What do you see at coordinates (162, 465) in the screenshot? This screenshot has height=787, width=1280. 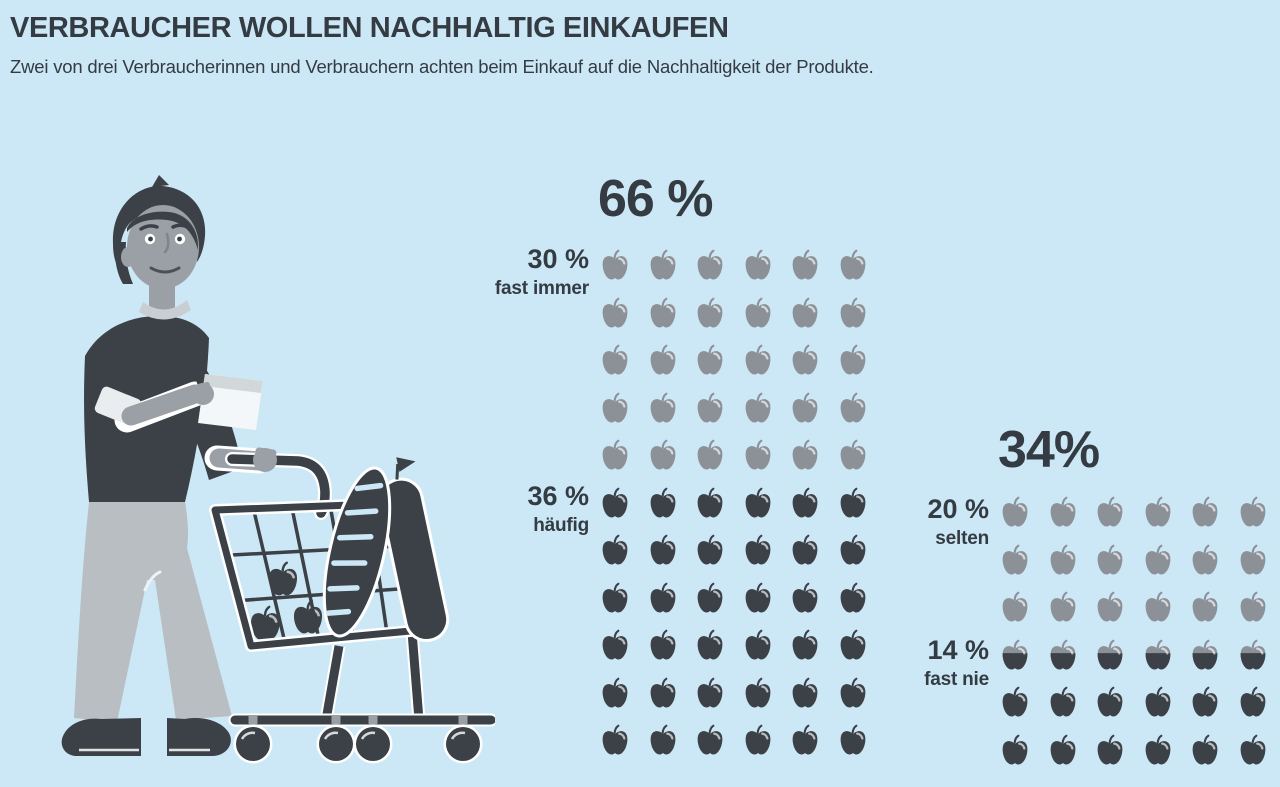 I see `man-figure` at bounding box center [162, 465].